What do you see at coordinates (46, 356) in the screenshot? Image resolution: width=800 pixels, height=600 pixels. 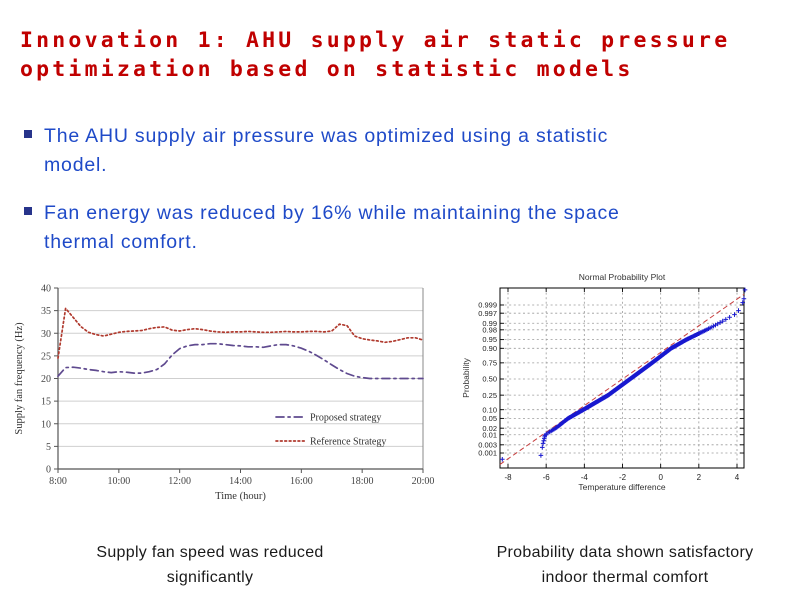 I see `svg-text: 25` at bounding box center [46, 356].